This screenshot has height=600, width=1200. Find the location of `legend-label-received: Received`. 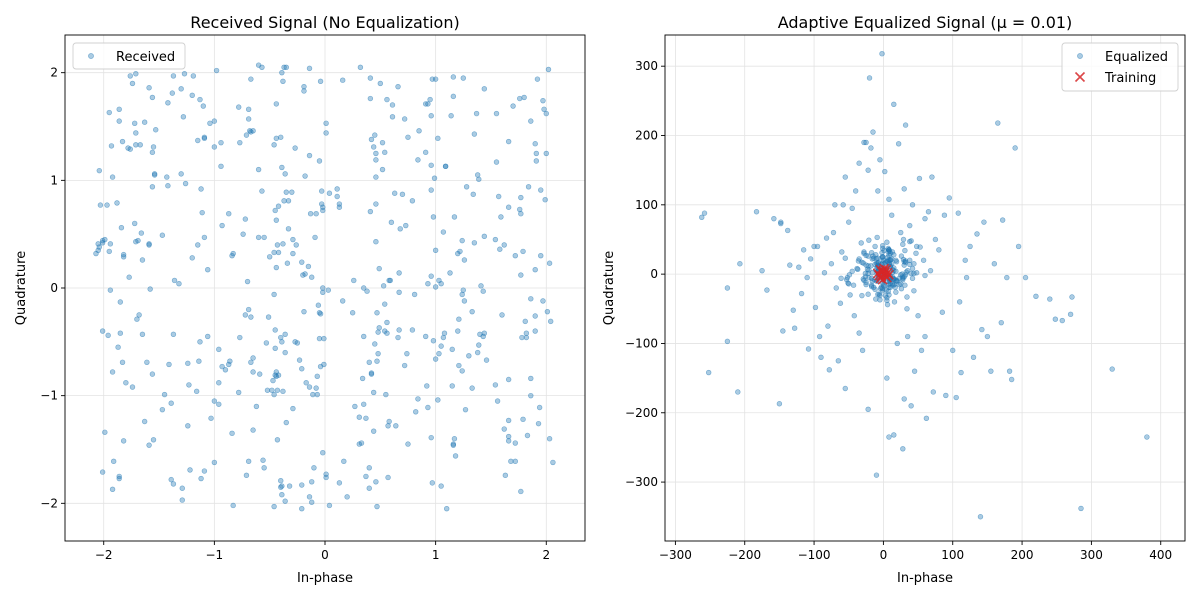

legend-label-received: Received is located at coordinates (145, 57).